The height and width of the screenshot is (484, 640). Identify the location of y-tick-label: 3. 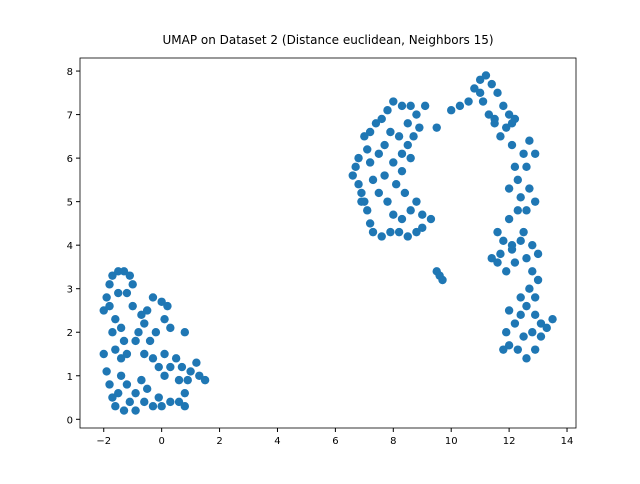
(70, 290).